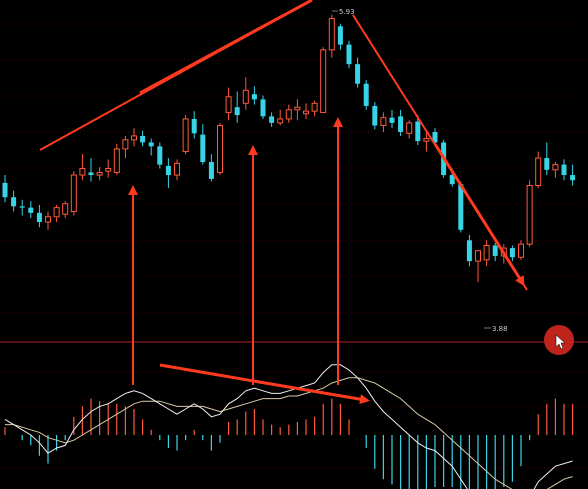 The width and height of the screenshot is (588, 489). What do you see at coordinates (500, 329) in the screenshot?
I see `low-price-label: 3.88` at bounding box center [500, 329].